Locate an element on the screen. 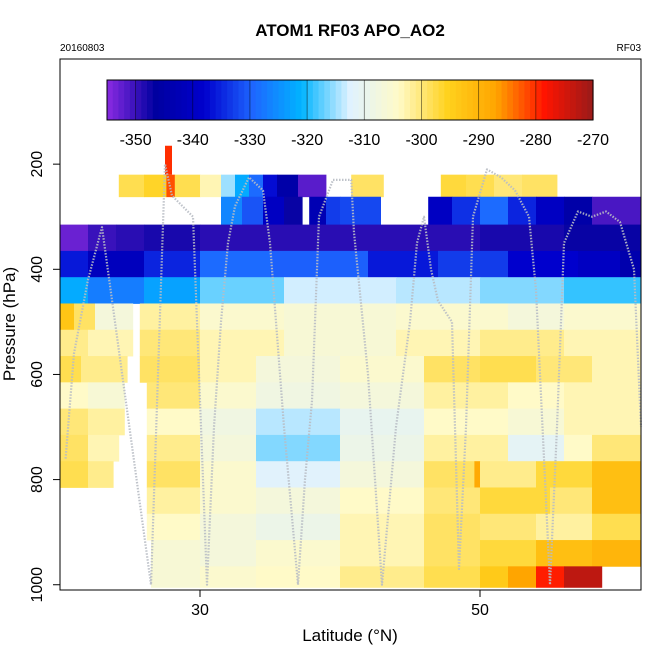 This screenshot has width=650, height=650. colorbar-tick-label: -290 is located at coordinates (479, 140).